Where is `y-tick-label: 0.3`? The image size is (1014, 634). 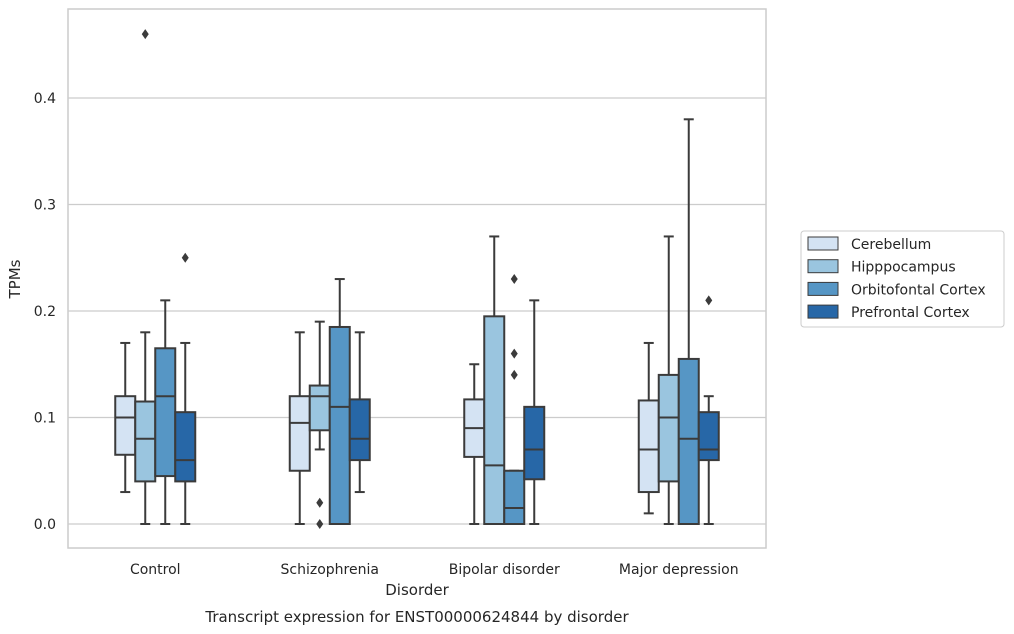
y-tick-label: 0.3 is located at coordinates (45, 206).